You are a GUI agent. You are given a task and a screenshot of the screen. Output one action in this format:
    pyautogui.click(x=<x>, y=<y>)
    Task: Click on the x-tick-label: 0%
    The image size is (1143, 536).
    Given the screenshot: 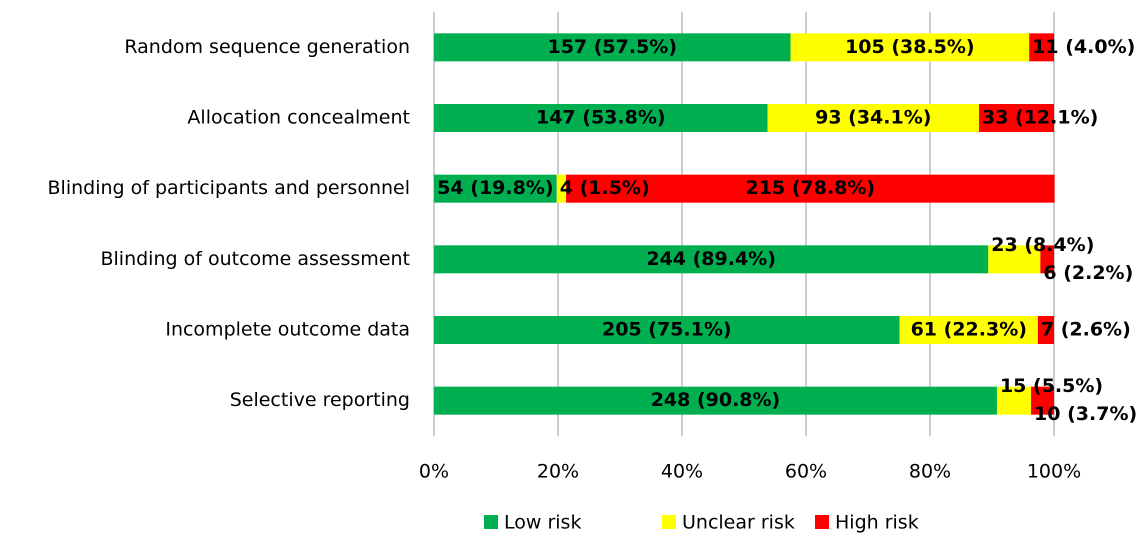 What is the action you would take?
    pyautogui.click(x=434, y=472)
    